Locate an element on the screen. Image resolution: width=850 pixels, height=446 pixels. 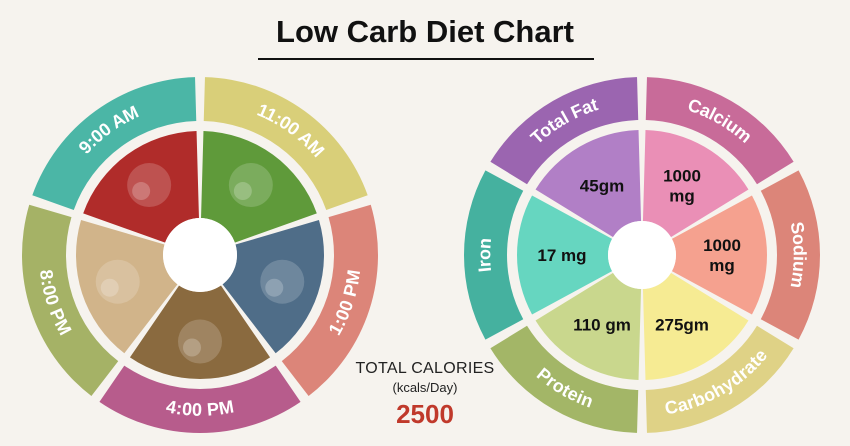
nutrient-slice-carbohydrate is located at coordinates (695, 326).